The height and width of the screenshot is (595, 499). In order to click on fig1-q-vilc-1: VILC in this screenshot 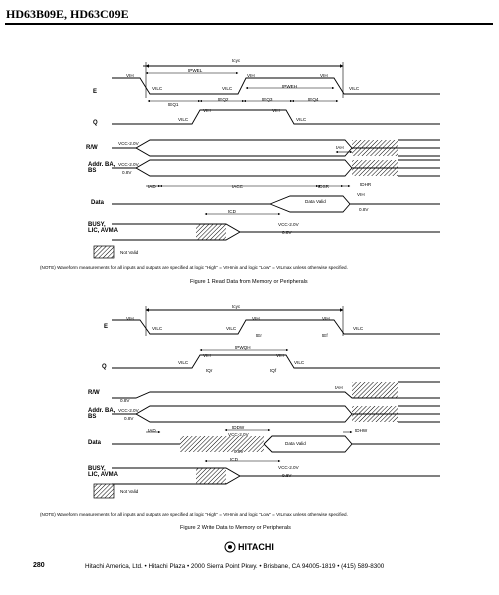, I will do `click(183, 119)`.